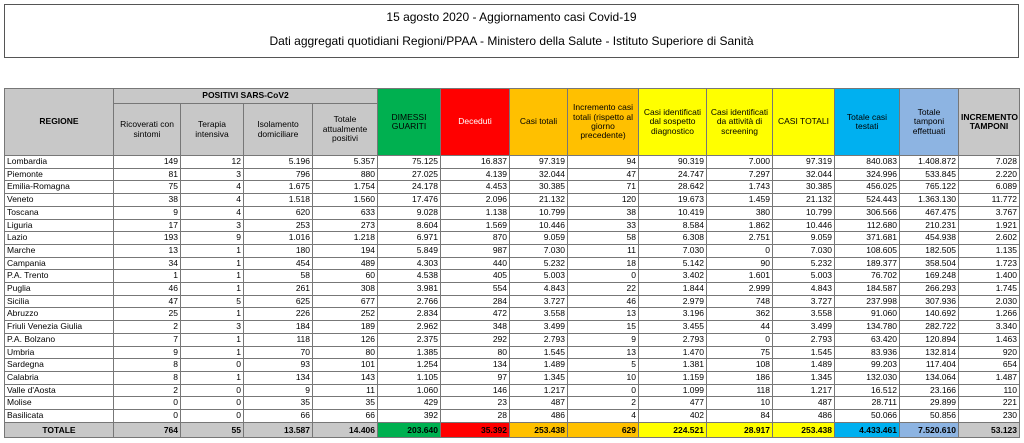 This screenshot has height=443, width=1024. Describe the element at coordinates (212, 212) in the screenshot. I see `cell-value: 4` at that location.